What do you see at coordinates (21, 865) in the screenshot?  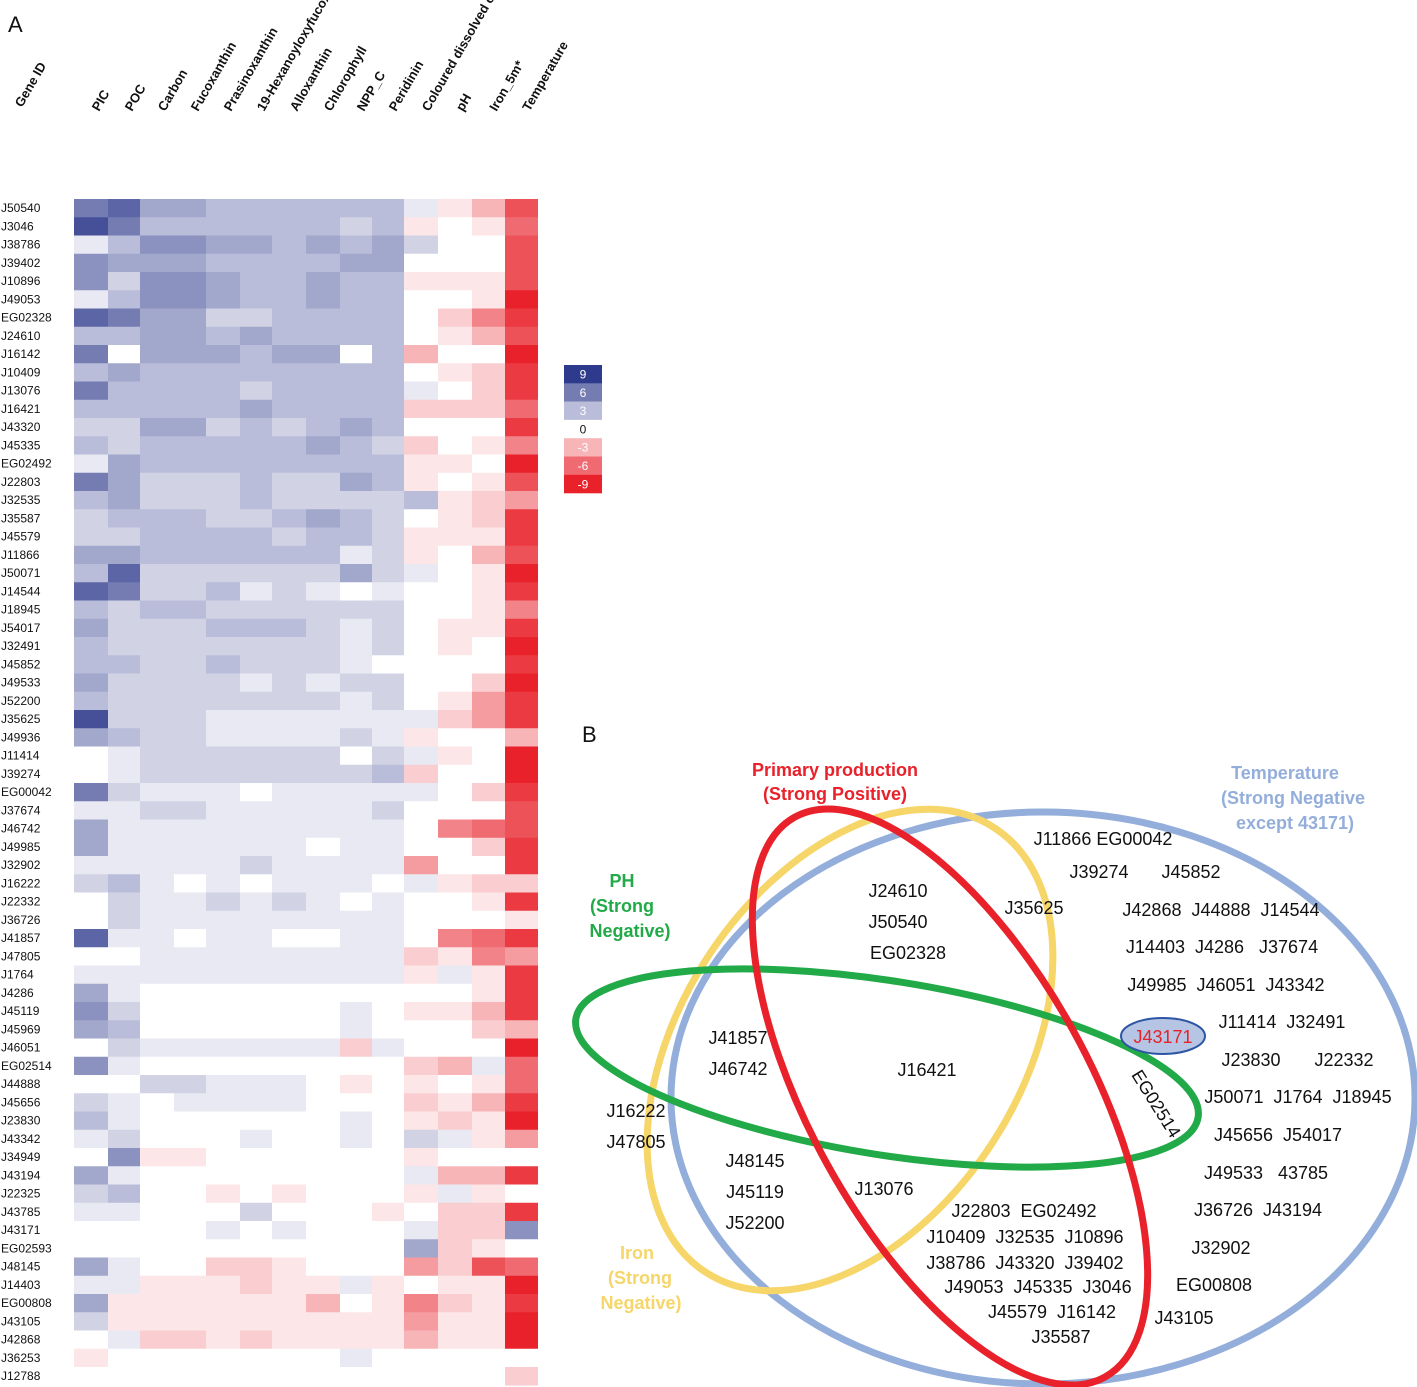 I see `row-label: J32902` at bounding box center [21, 865].